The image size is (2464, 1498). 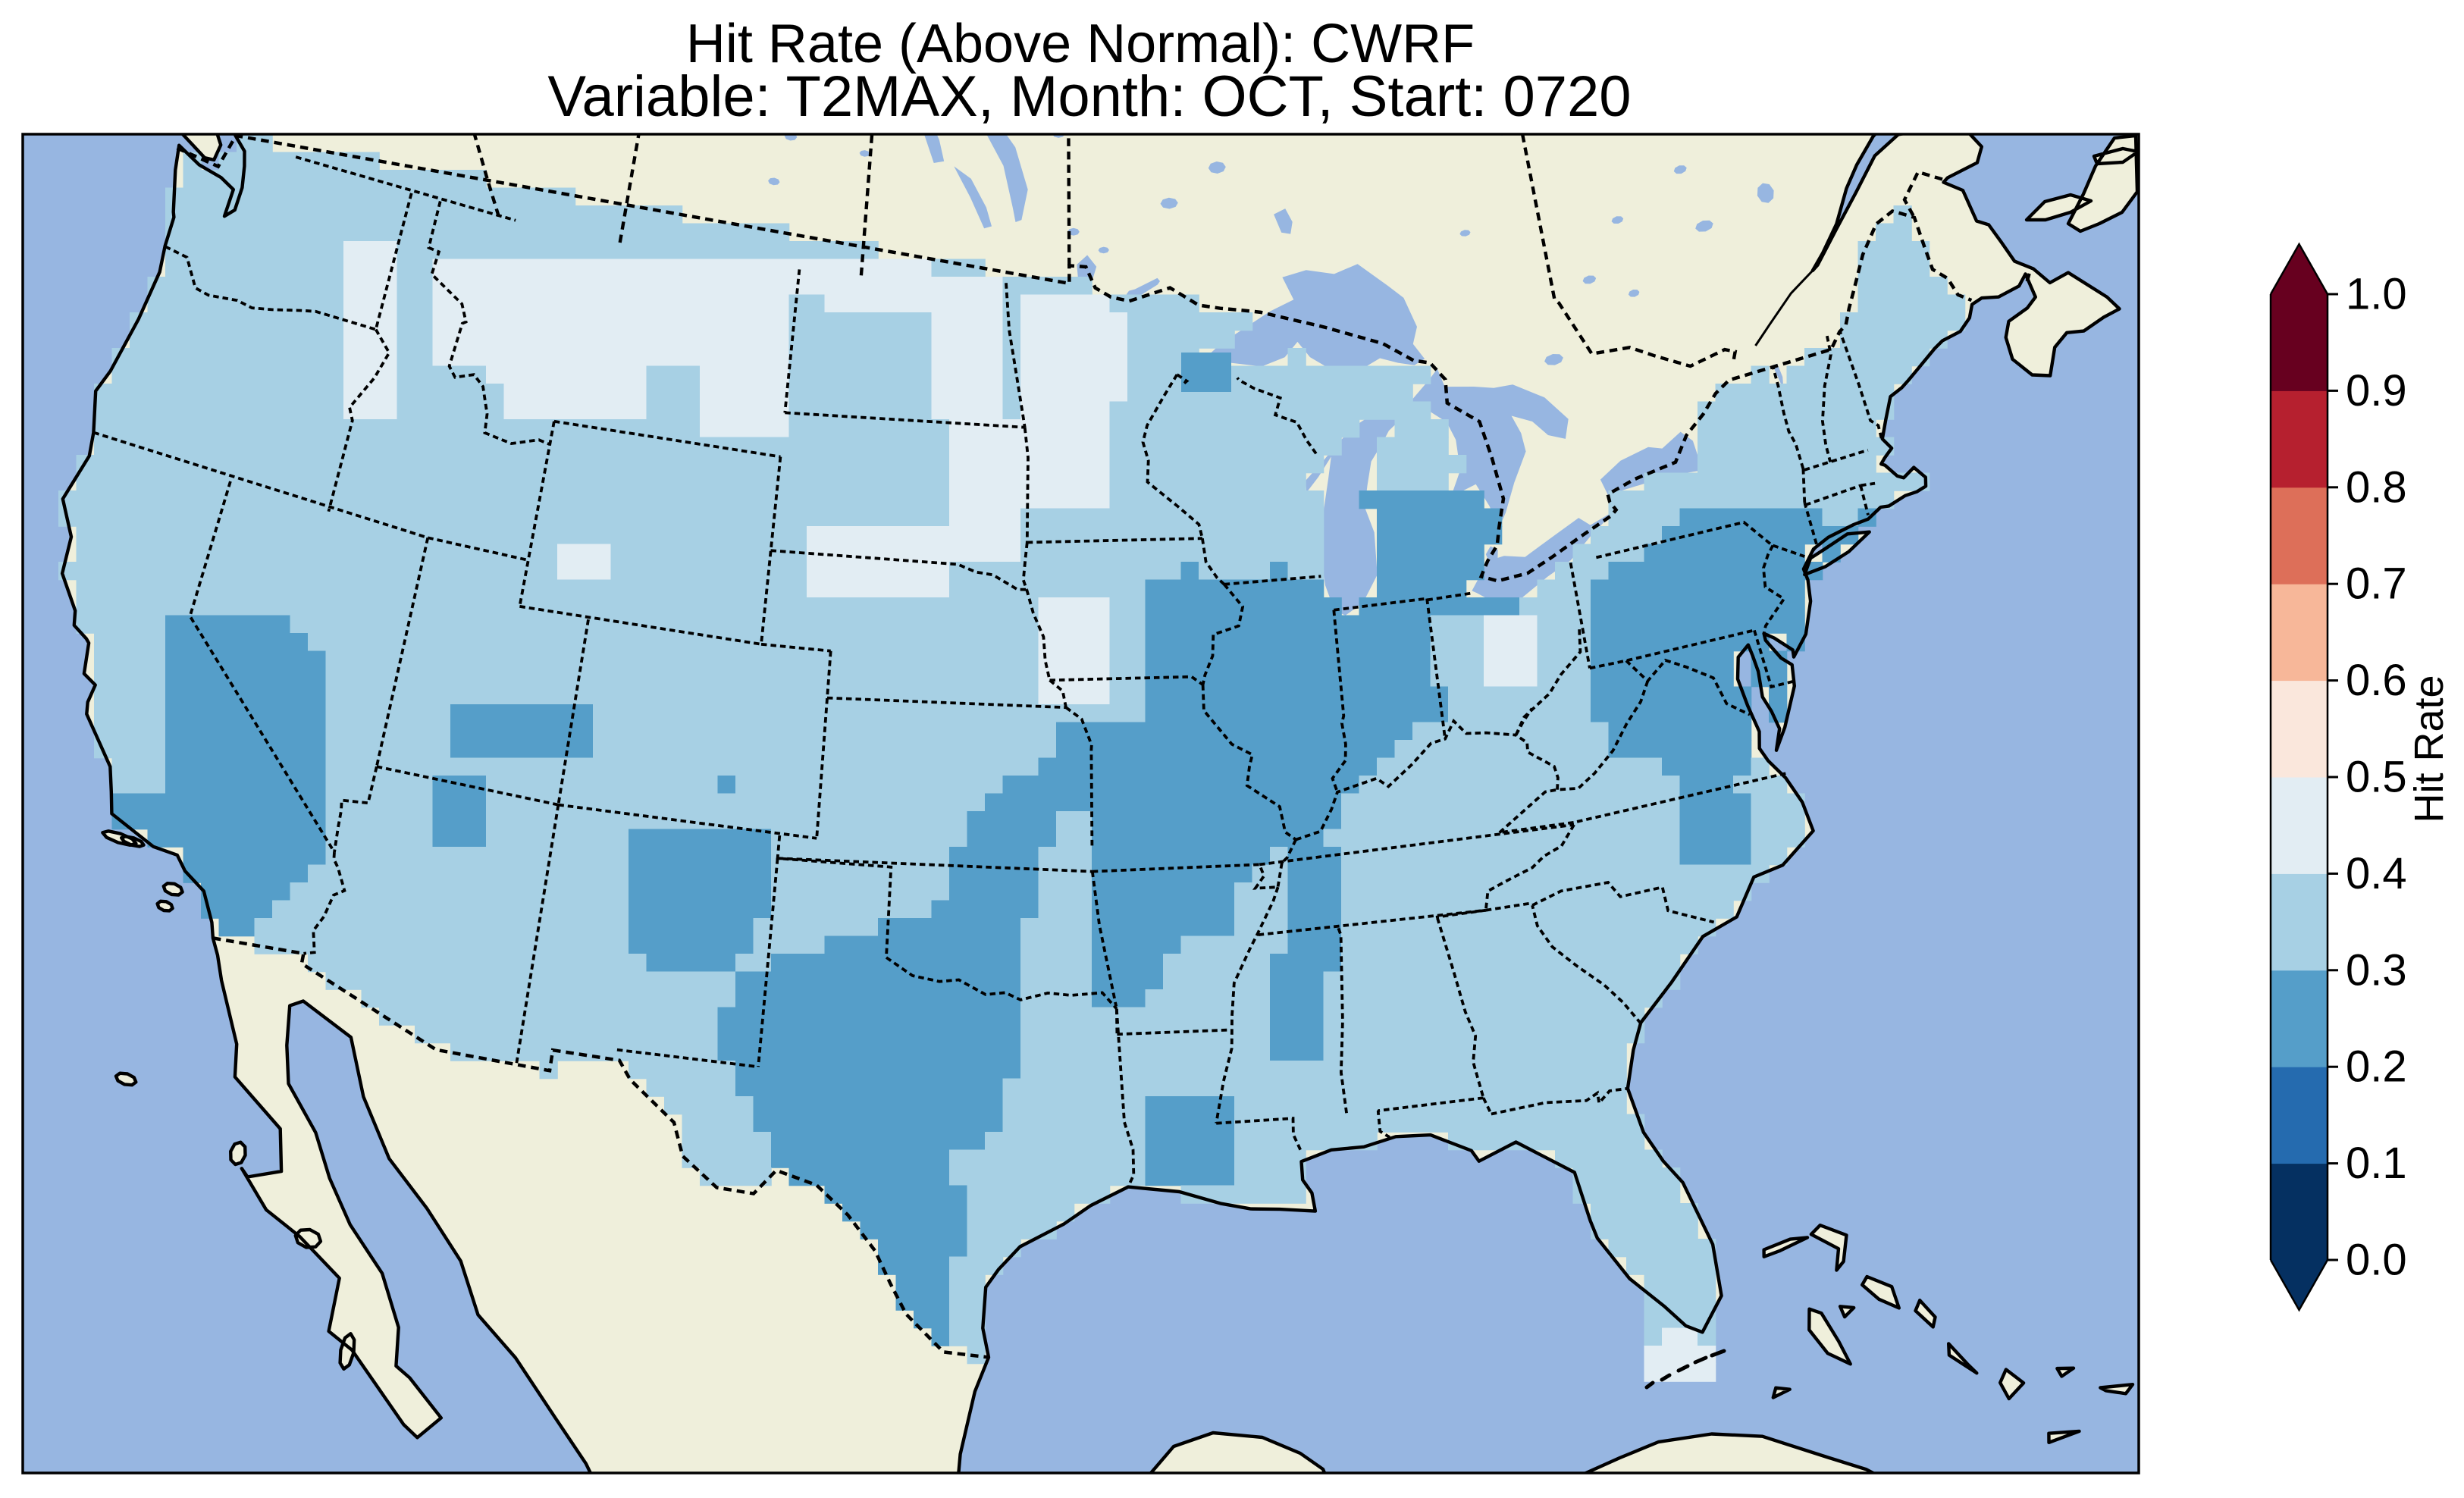 What do you see at coordinates (2377, 1067) in the screenshot?
I see `svg-text: 0.2` at bounding box center [2377, 1067].